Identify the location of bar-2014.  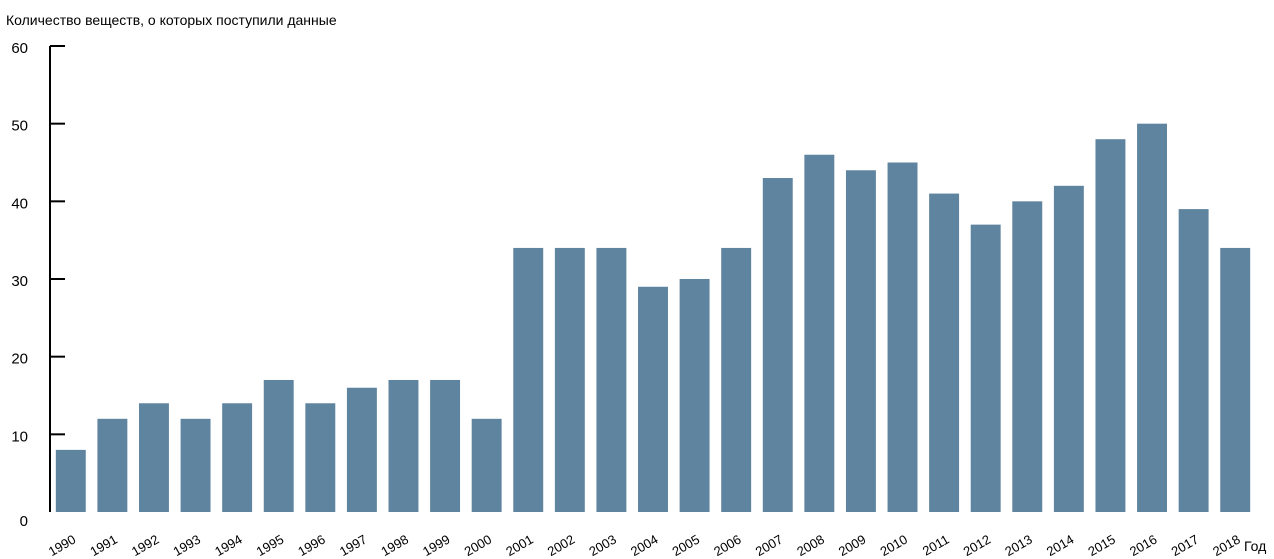
(1068, 349).